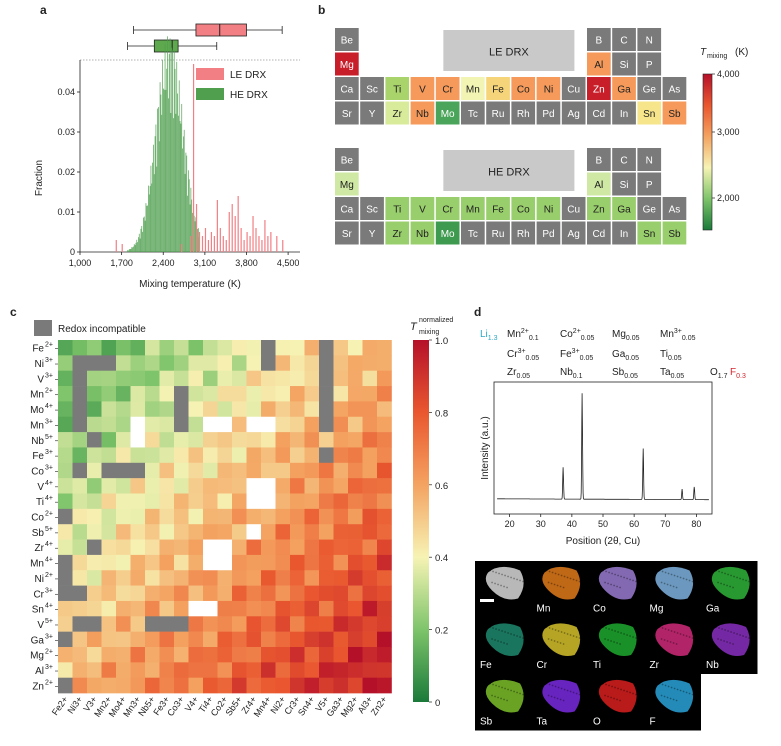  Describe the element at coordinates (624, 64) in the screenshot. I see `le-tile-si` at that location.